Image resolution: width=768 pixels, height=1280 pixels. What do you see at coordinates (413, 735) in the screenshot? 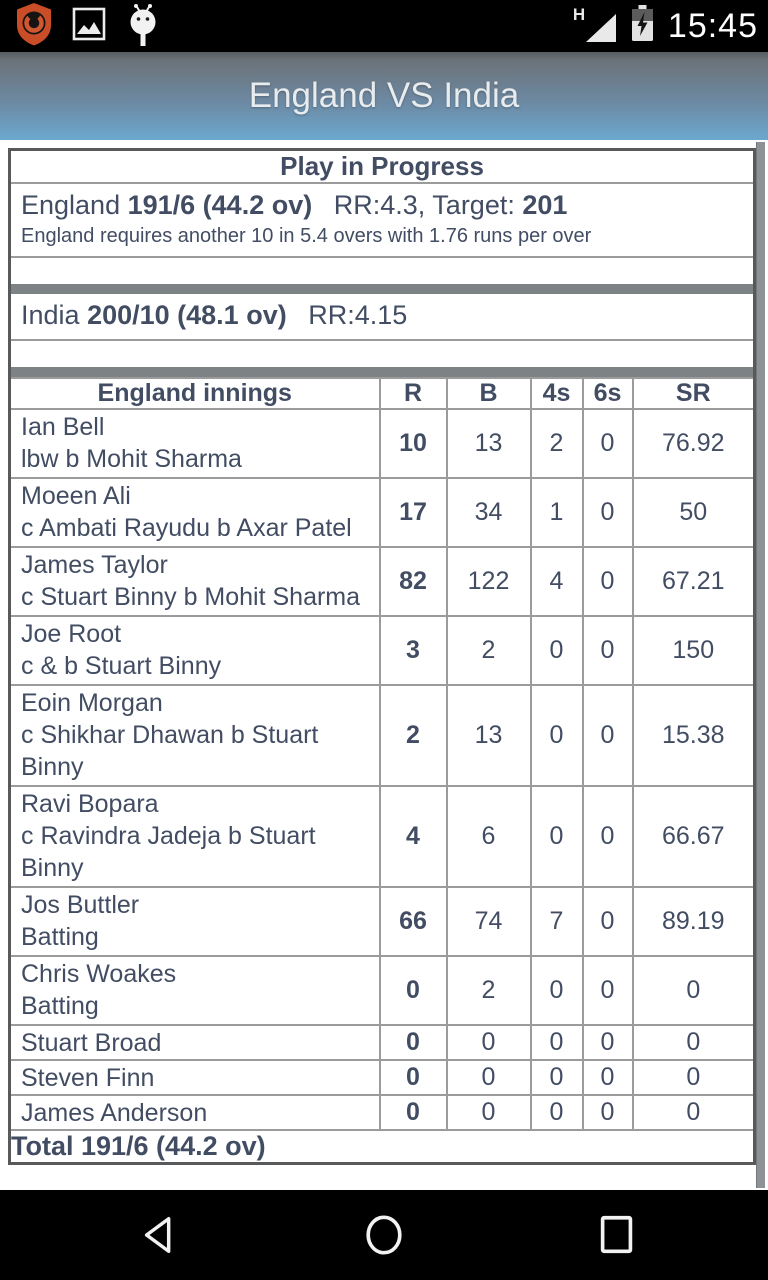
I see `runs-cell: 2` at bounding box center [413, 735].